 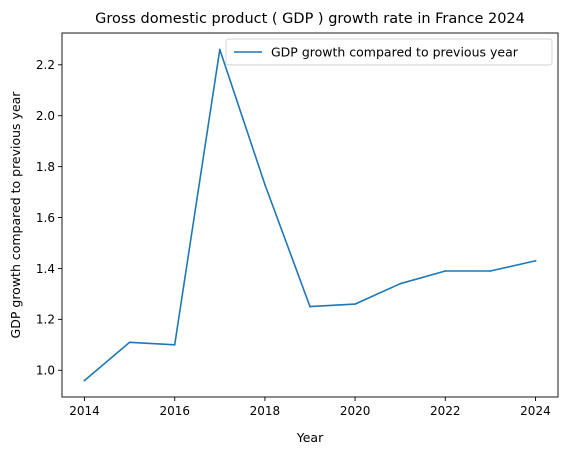 What do you see at coordinates (45, 320) in the screenshot?
I see `y-tick-label: 1.2` at bounding box center [45, 320].